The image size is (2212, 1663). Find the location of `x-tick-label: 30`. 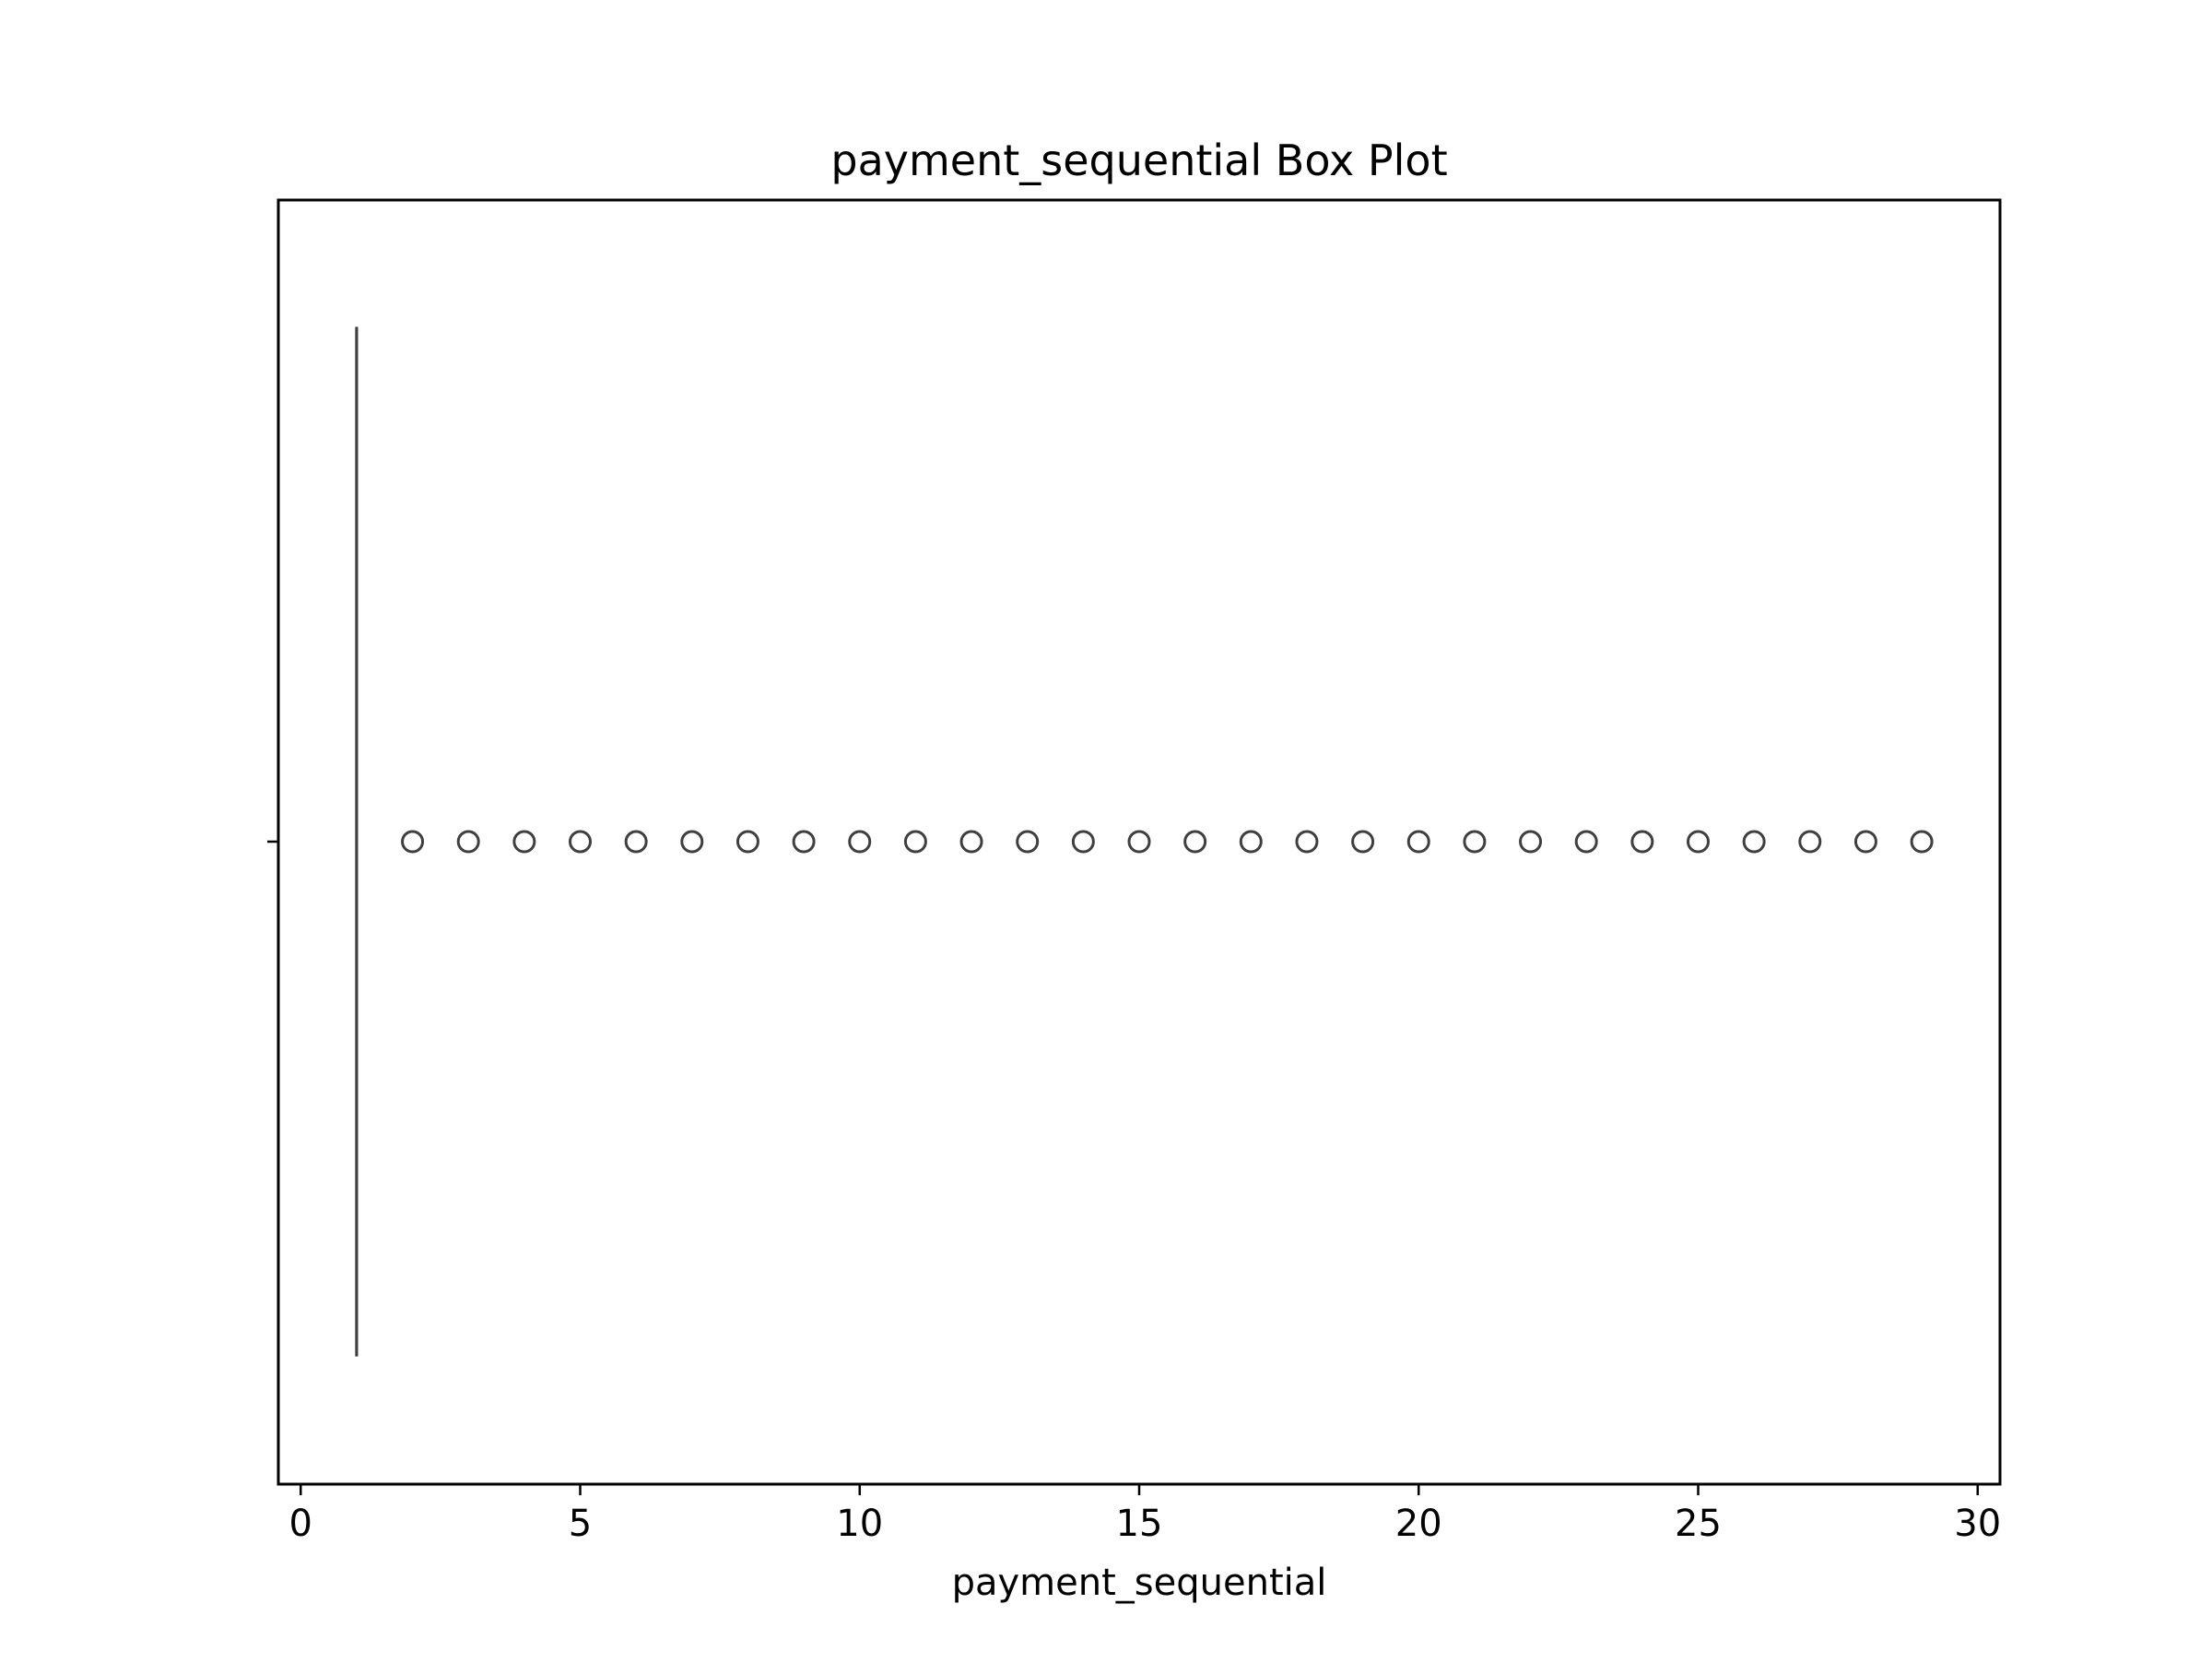

x-tick-label: 30 is located at coordinates (1977, 1524).